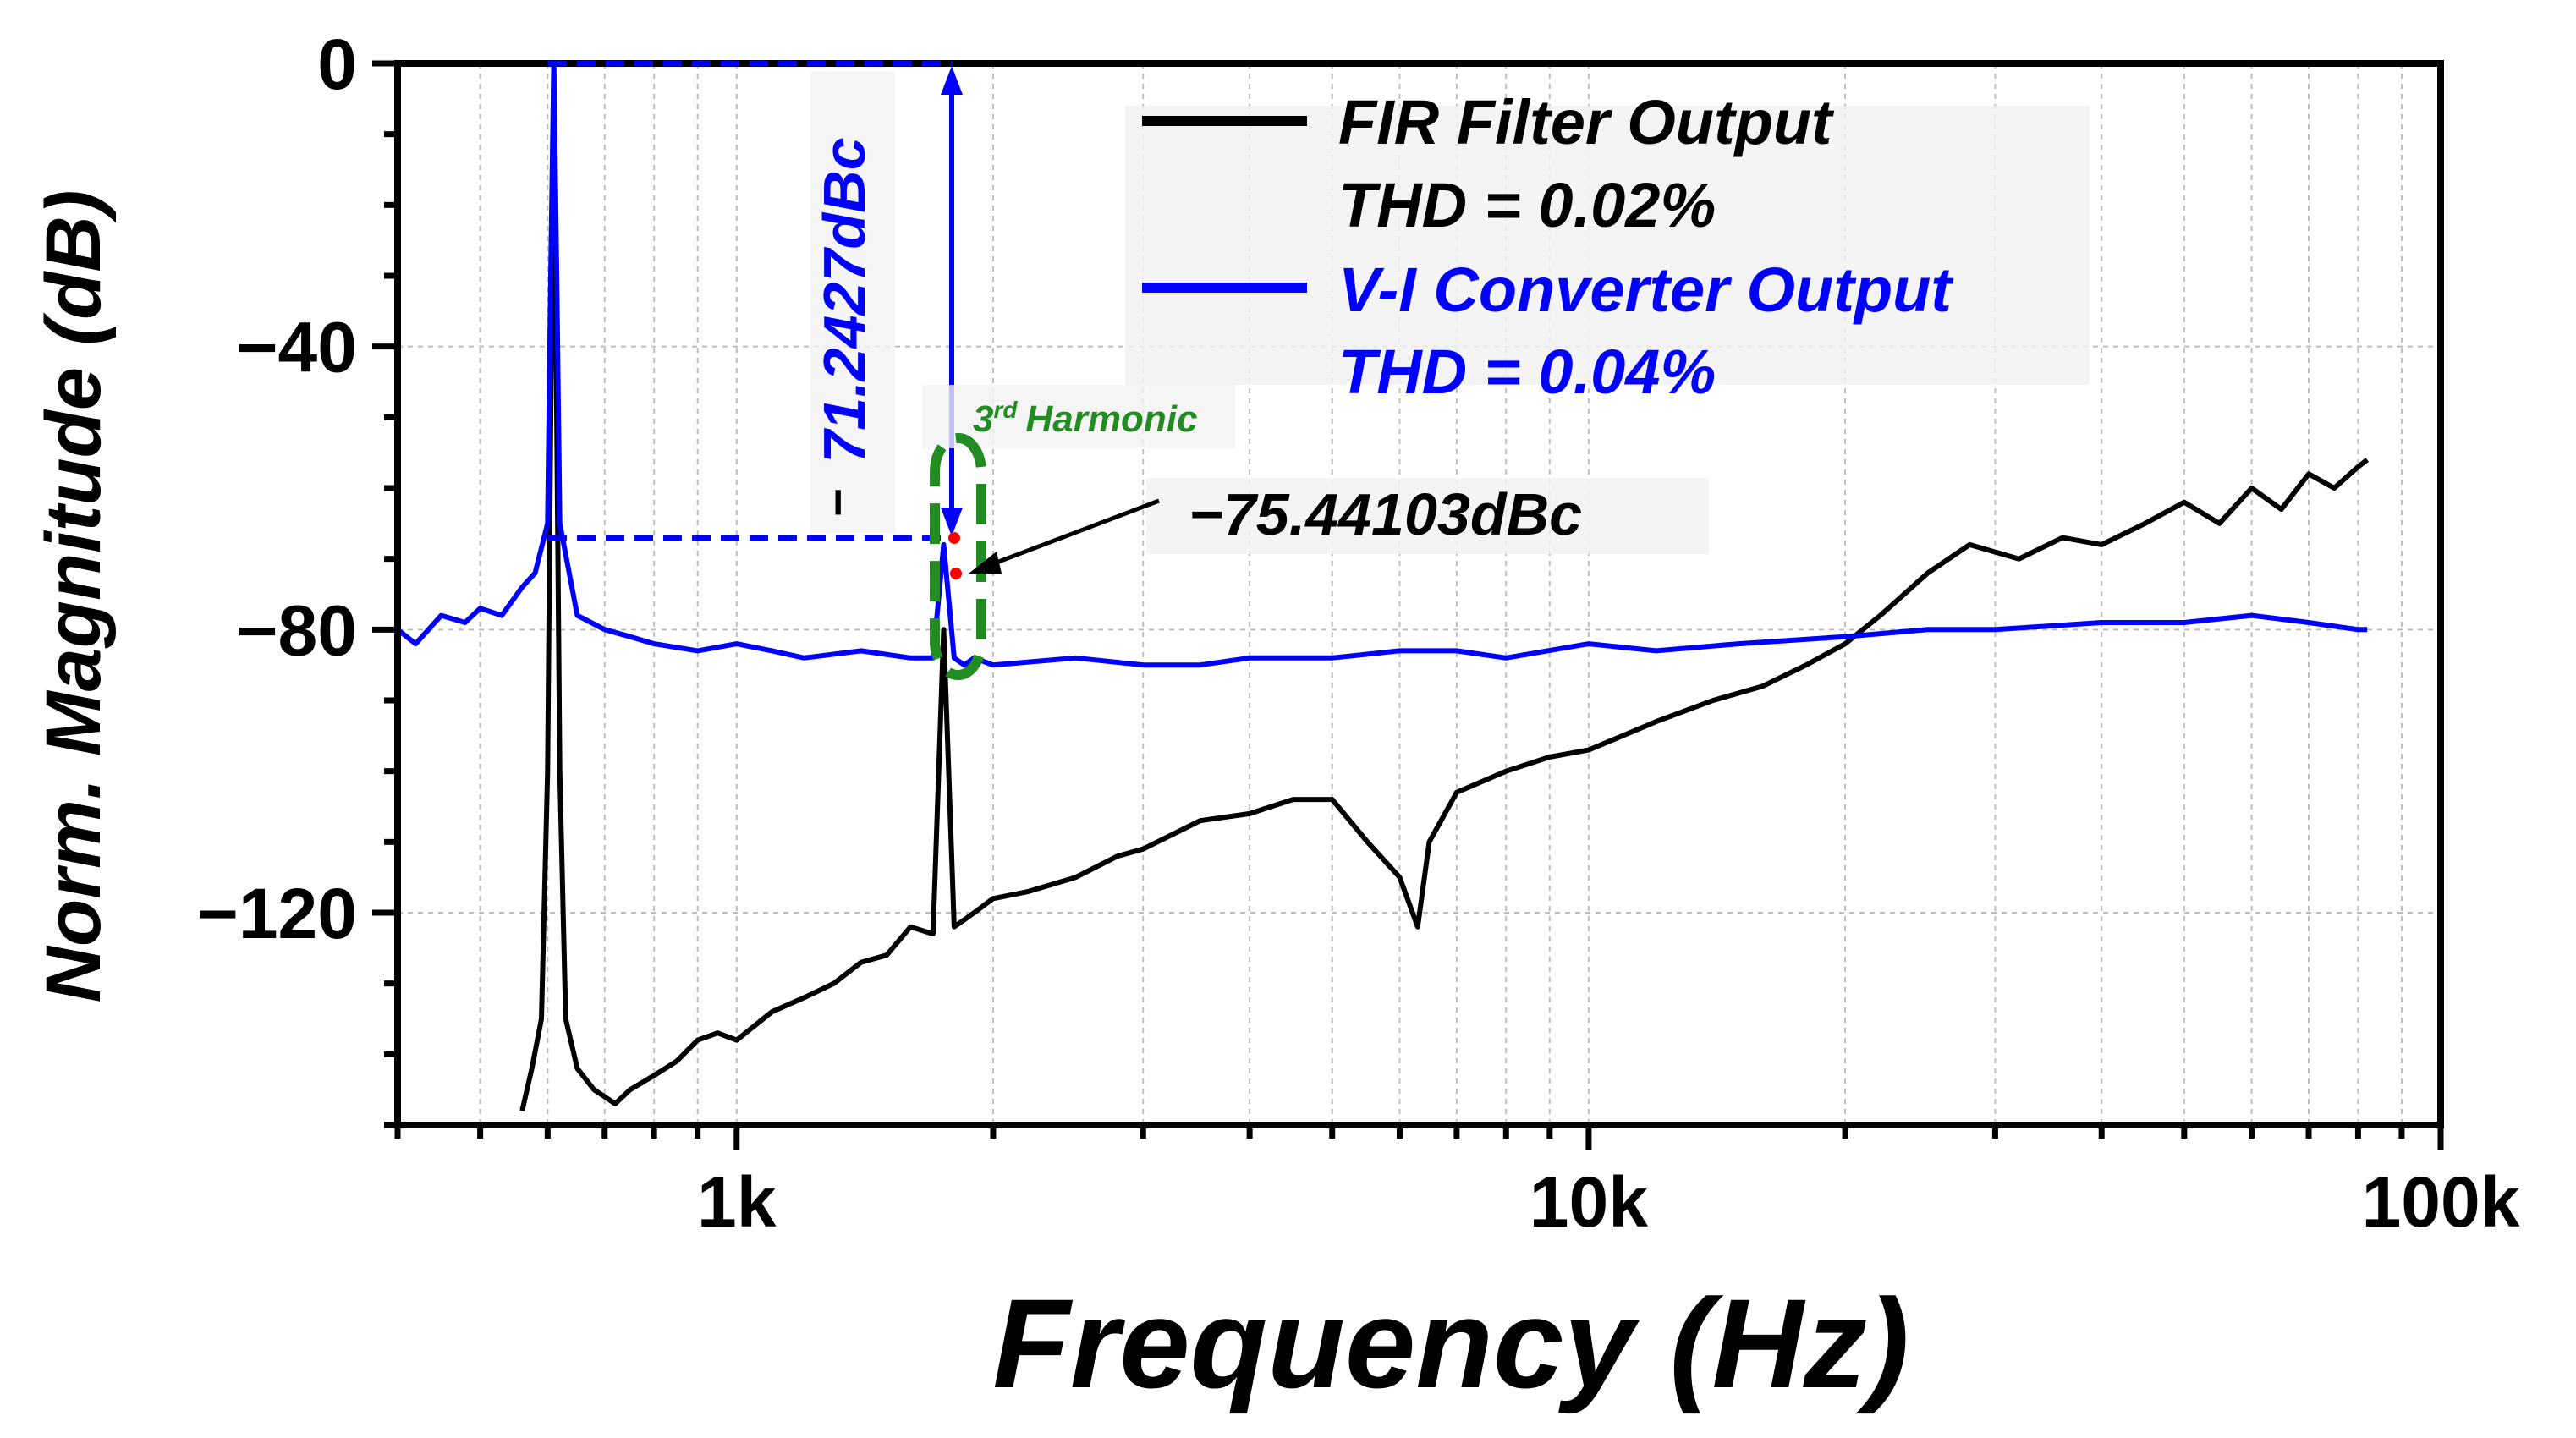 This screenshot has width=2576, height=1438. I want to click on minus-sign-label: −, so click(838, 503).